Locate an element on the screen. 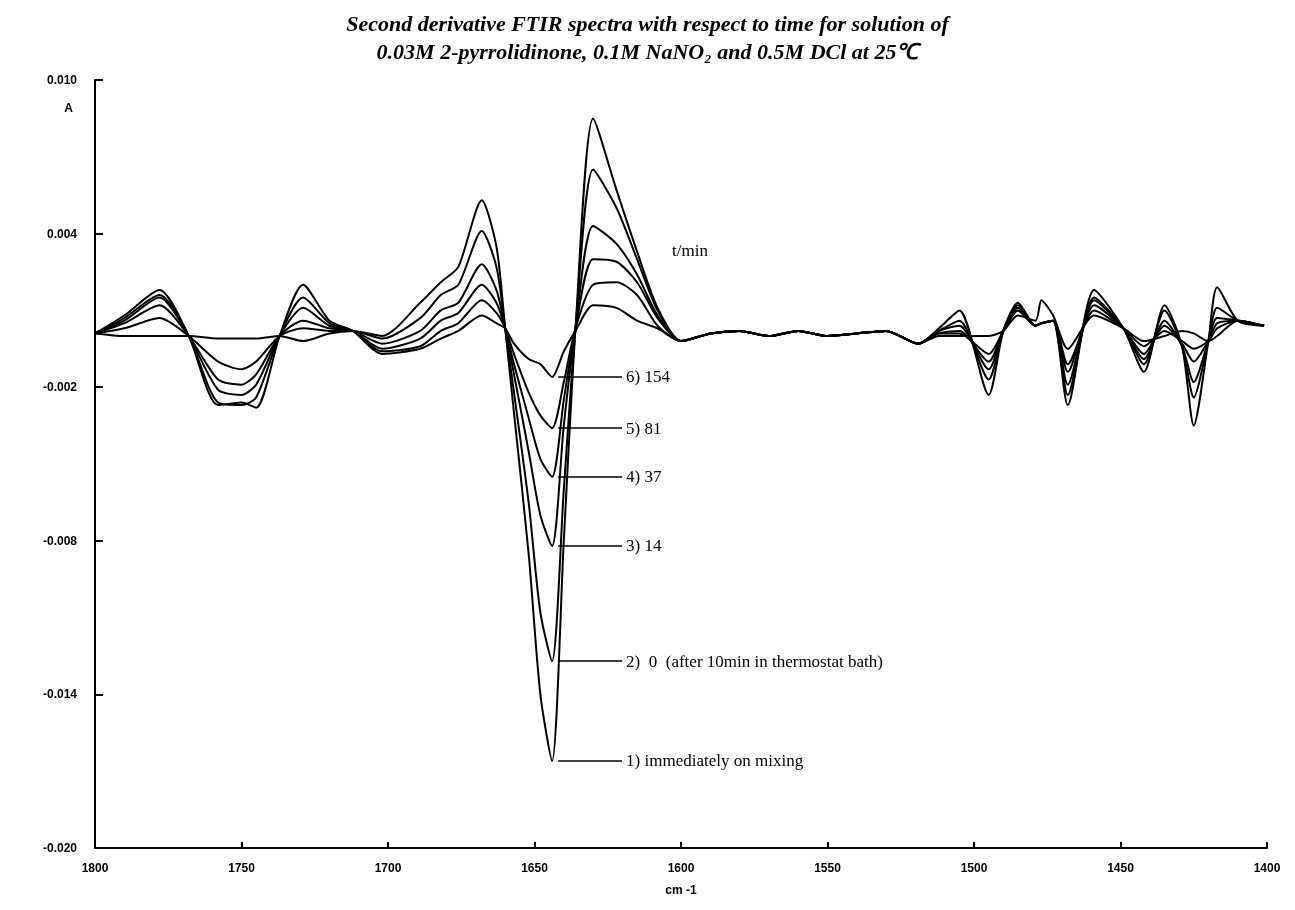 The width and height of the screenshot is (1295, 910). x-tick-label: 1650 is located at coordinates (535, 868).